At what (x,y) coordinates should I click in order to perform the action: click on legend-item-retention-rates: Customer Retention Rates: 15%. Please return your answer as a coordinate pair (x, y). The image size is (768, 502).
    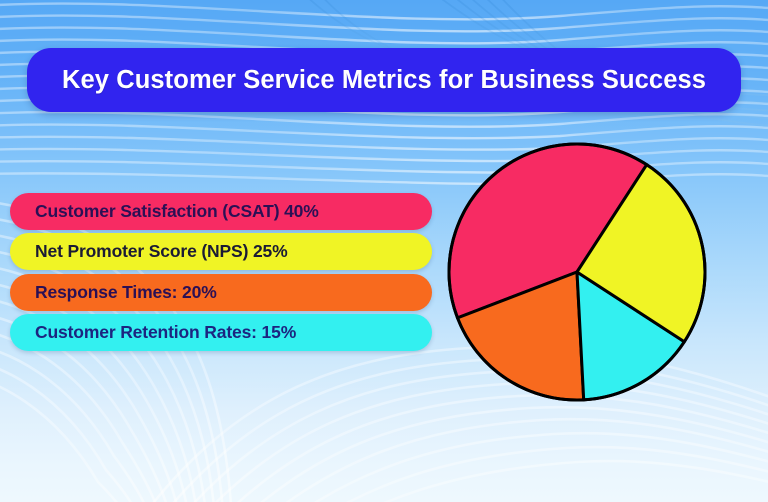
    Looking at the image, I should click on (221, 332).